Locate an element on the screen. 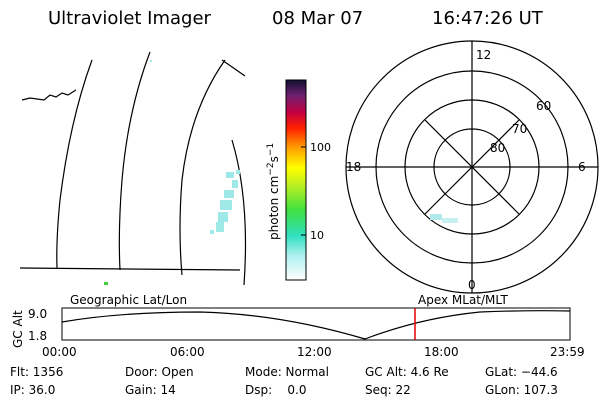 This screenshot has height=400, width=600. mlt-label: 0 is located at coordinates (472, 285).